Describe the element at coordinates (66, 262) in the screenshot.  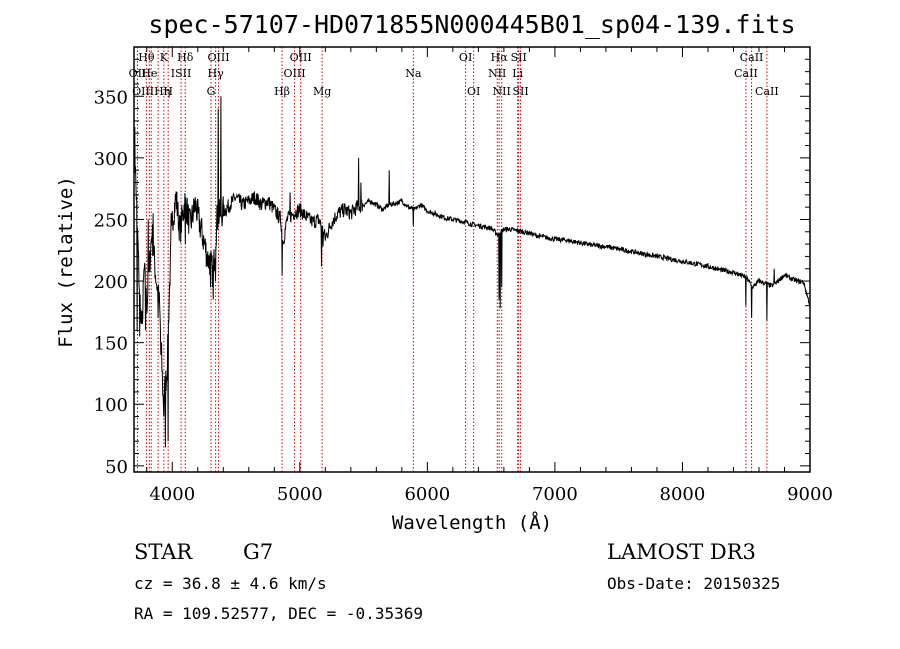
I see `y-axis-label: Flux (relative)` at that location.